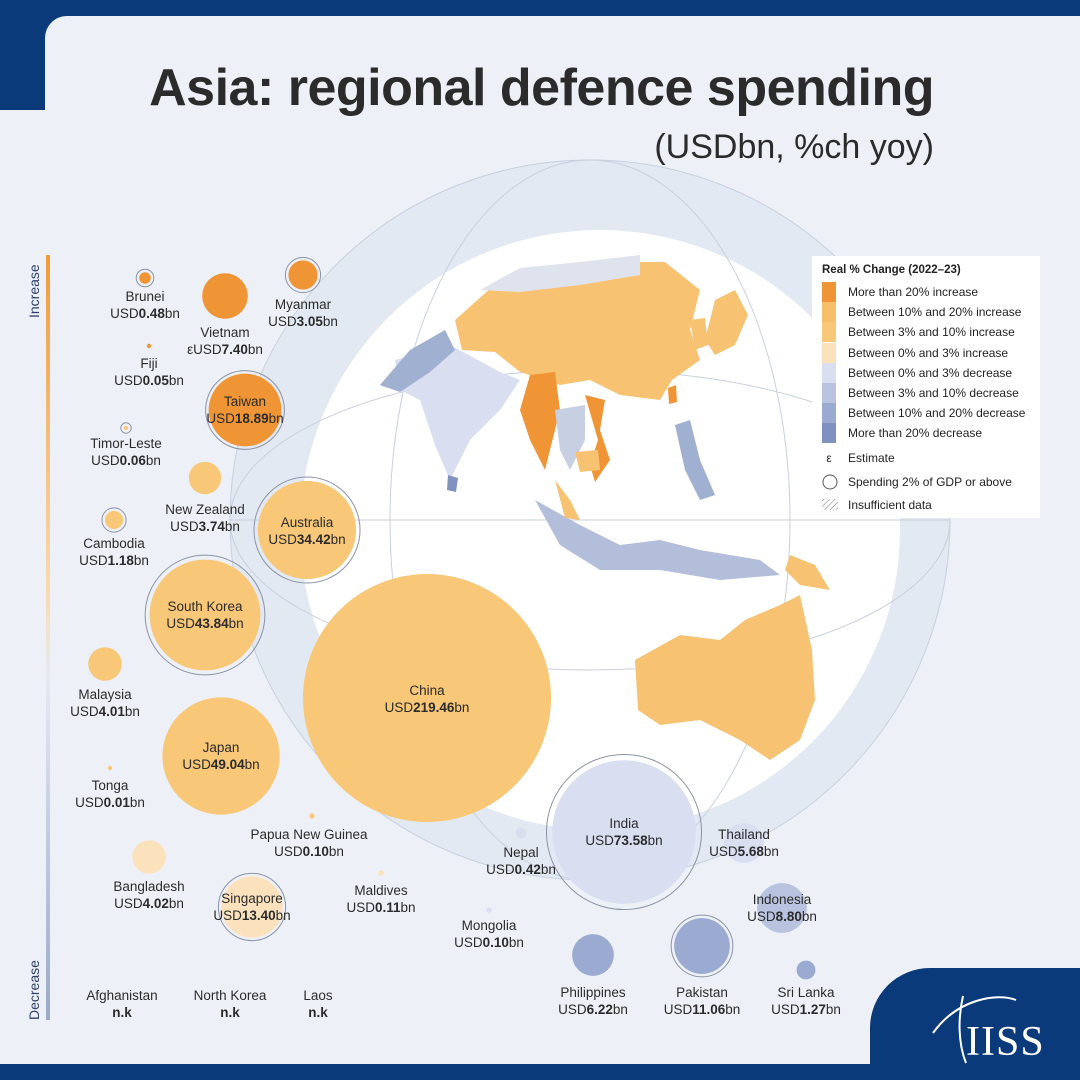 The width and height of the screenshot is (1080, 1080). I want to click on country-name: Vietnam, so click(225, 332).